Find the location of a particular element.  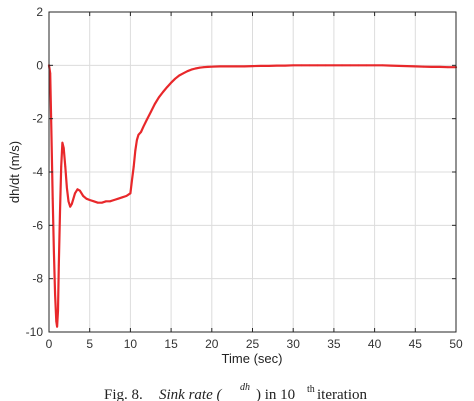

y-axis-title: dh/dt (m/s) is located at coordinates (14, 172).